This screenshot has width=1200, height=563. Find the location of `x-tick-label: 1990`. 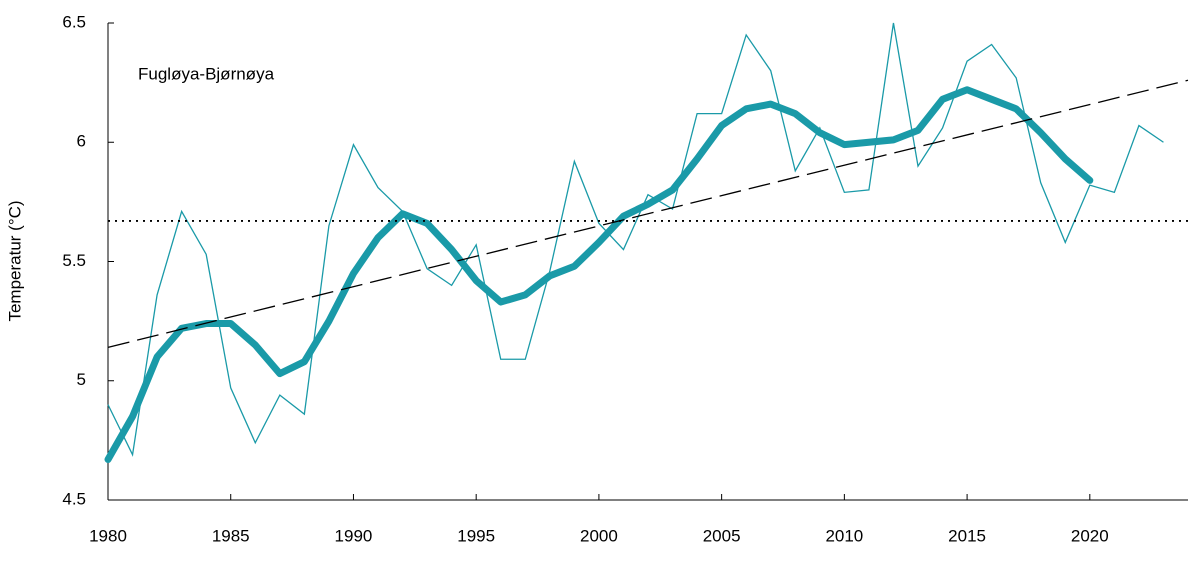

x-tick-label: 1990 is located at coordinates (354, 535).